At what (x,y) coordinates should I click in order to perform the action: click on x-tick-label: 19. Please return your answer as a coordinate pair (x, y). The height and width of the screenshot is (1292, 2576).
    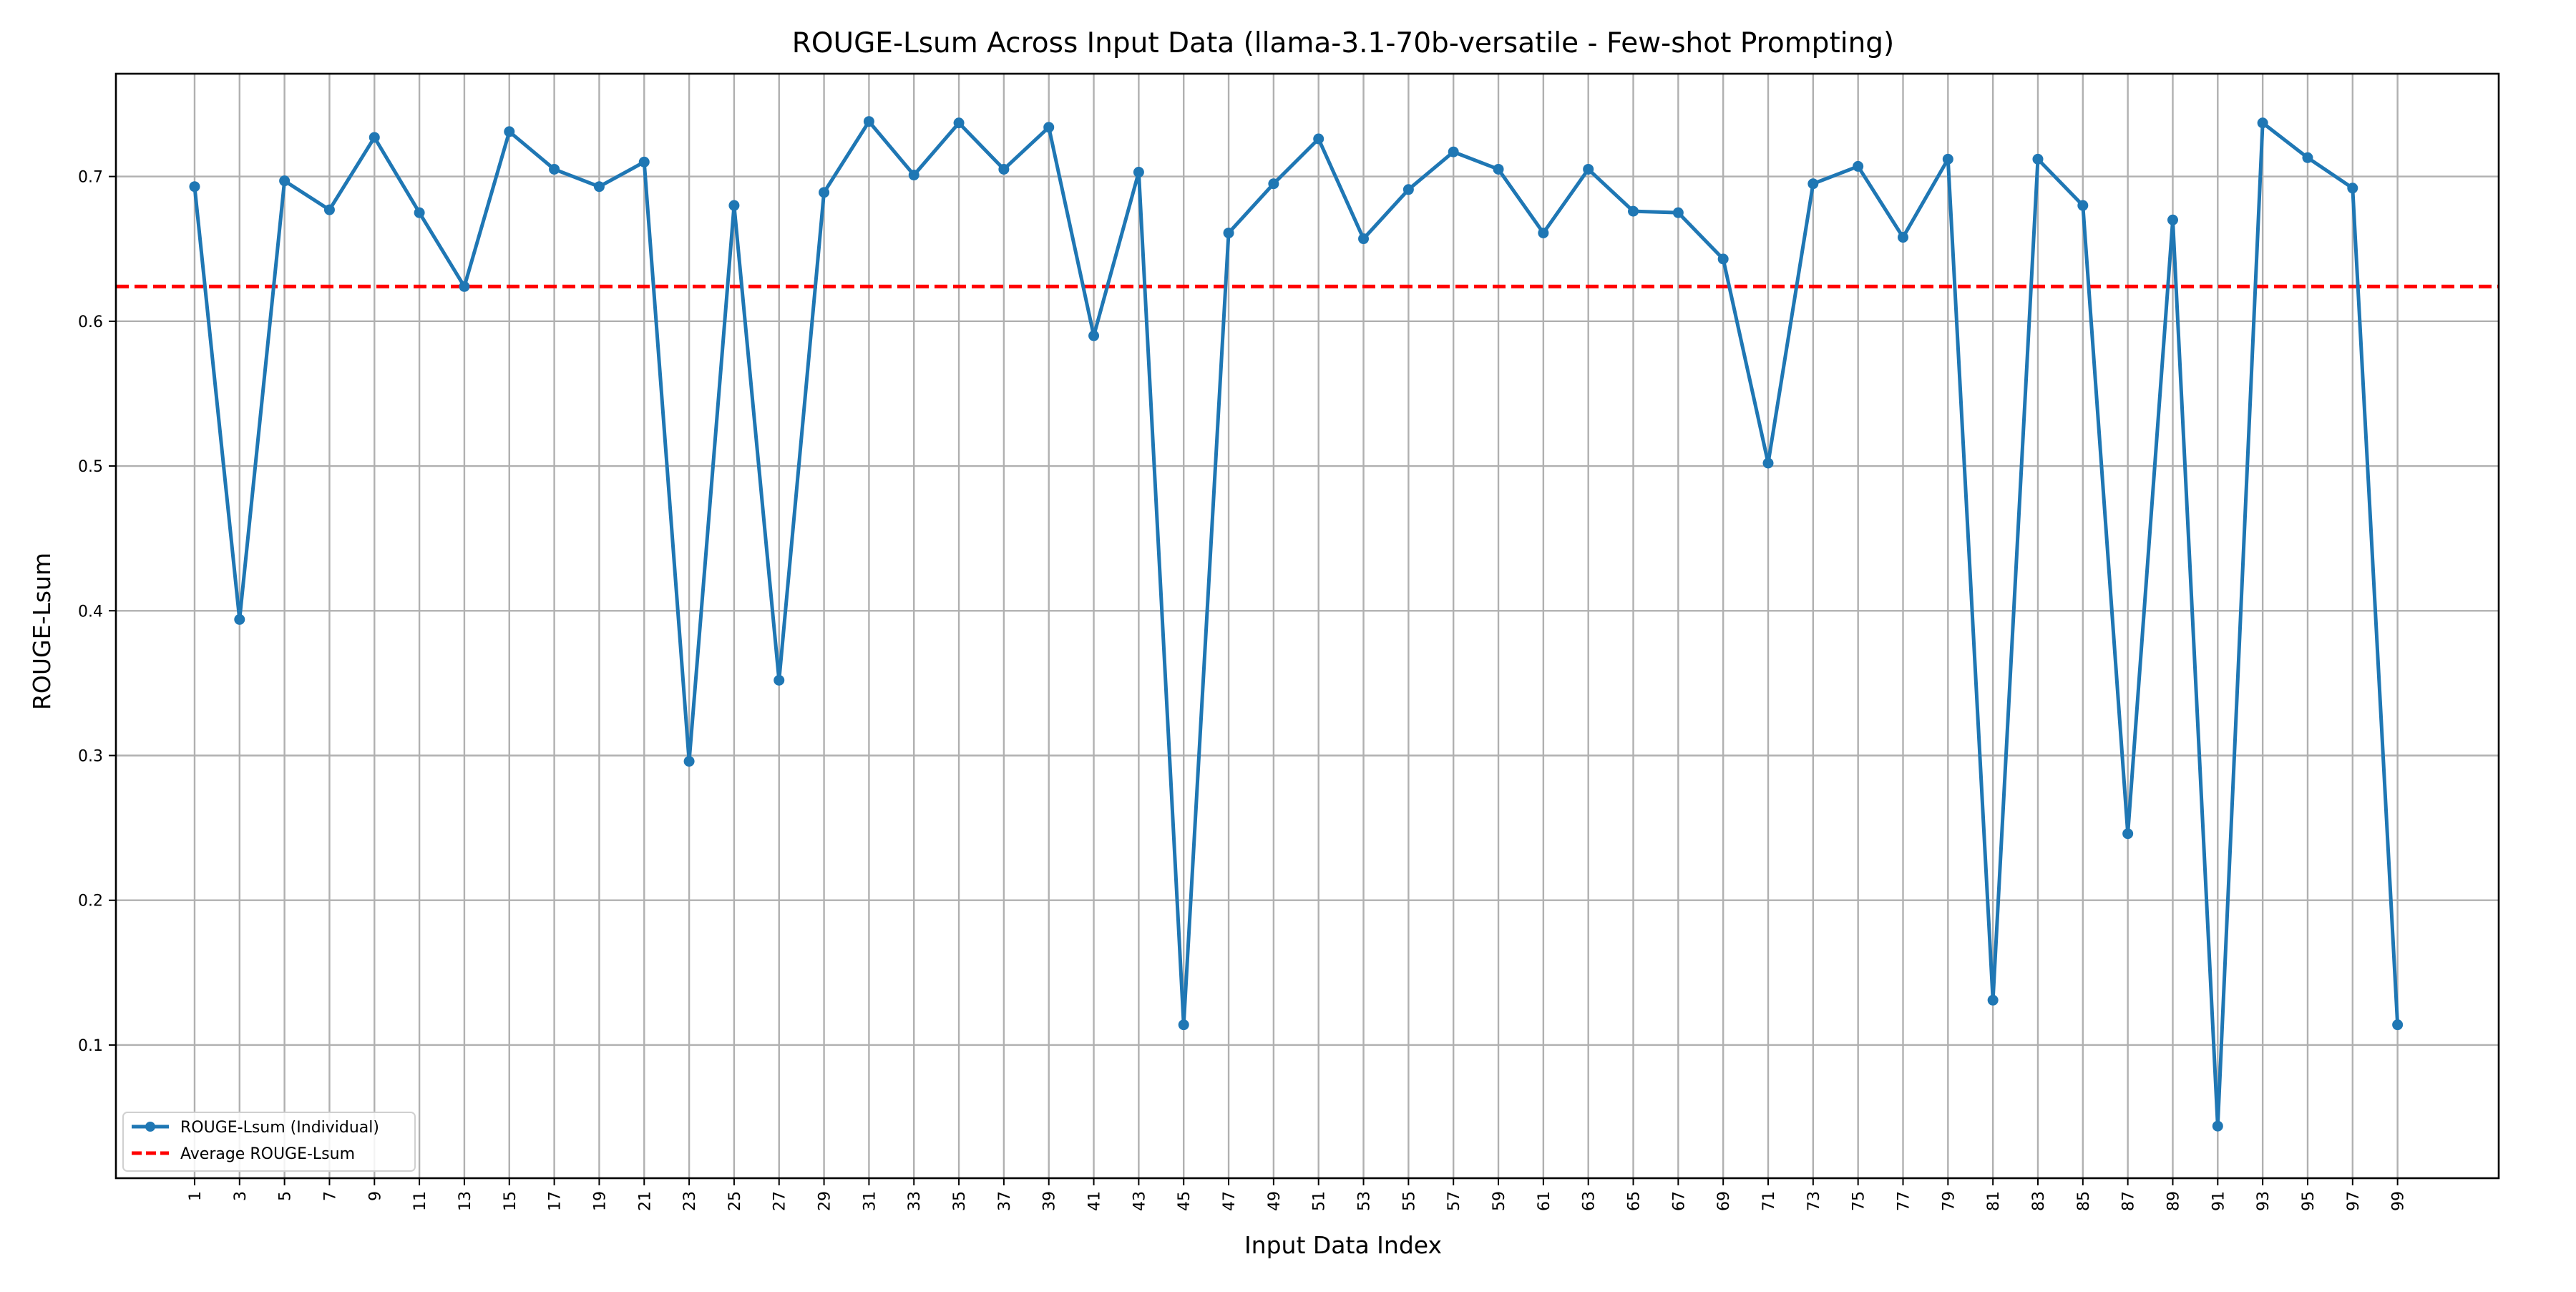
    Looking at the image, I should click on (600, 1201).